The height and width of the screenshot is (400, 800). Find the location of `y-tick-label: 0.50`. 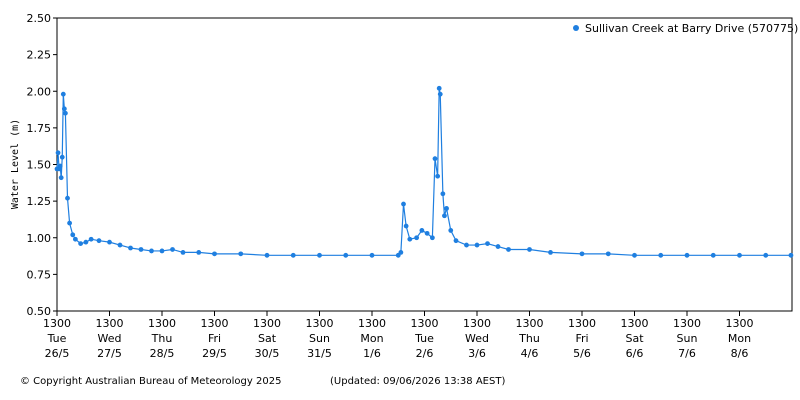

y-tick-label: 0.50 is located at coordinates (39, 311).